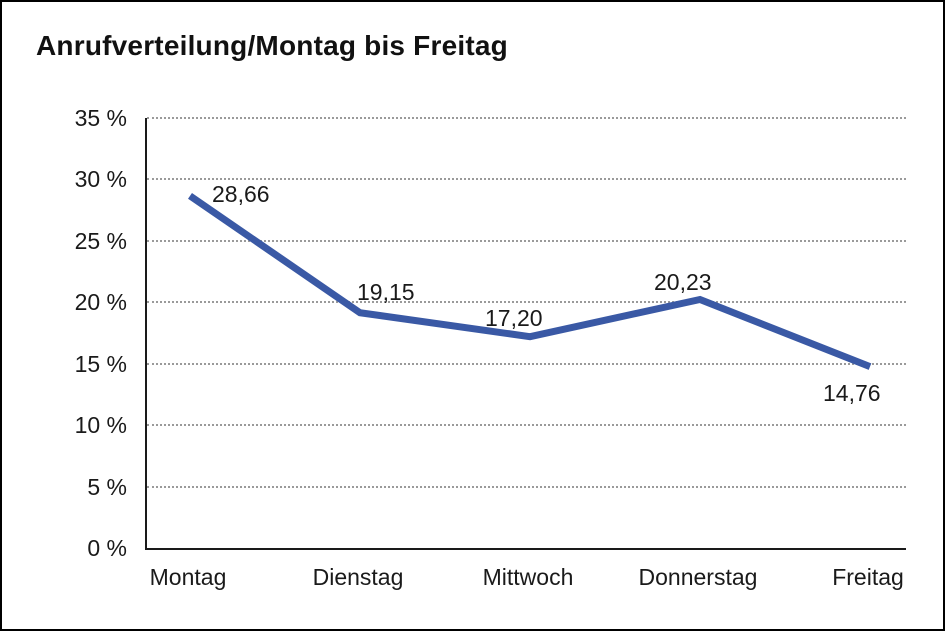 Image resolution: width=945 pixels, height=631 pixels. Describe the element at coordinates (386, 291) in the screenshot. I see `data-label-dienstag: 19,15` at that location.